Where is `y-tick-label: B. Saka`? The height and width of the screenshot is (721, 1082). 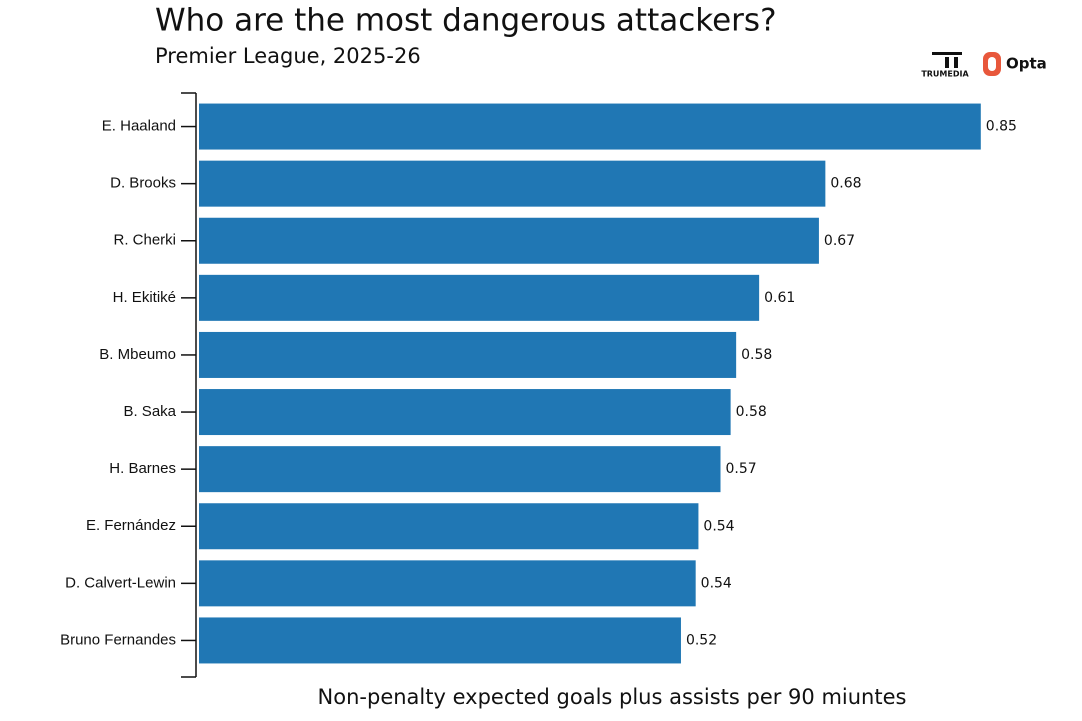
y-tick-label: B. Saka is located at coordinates (149, 411).